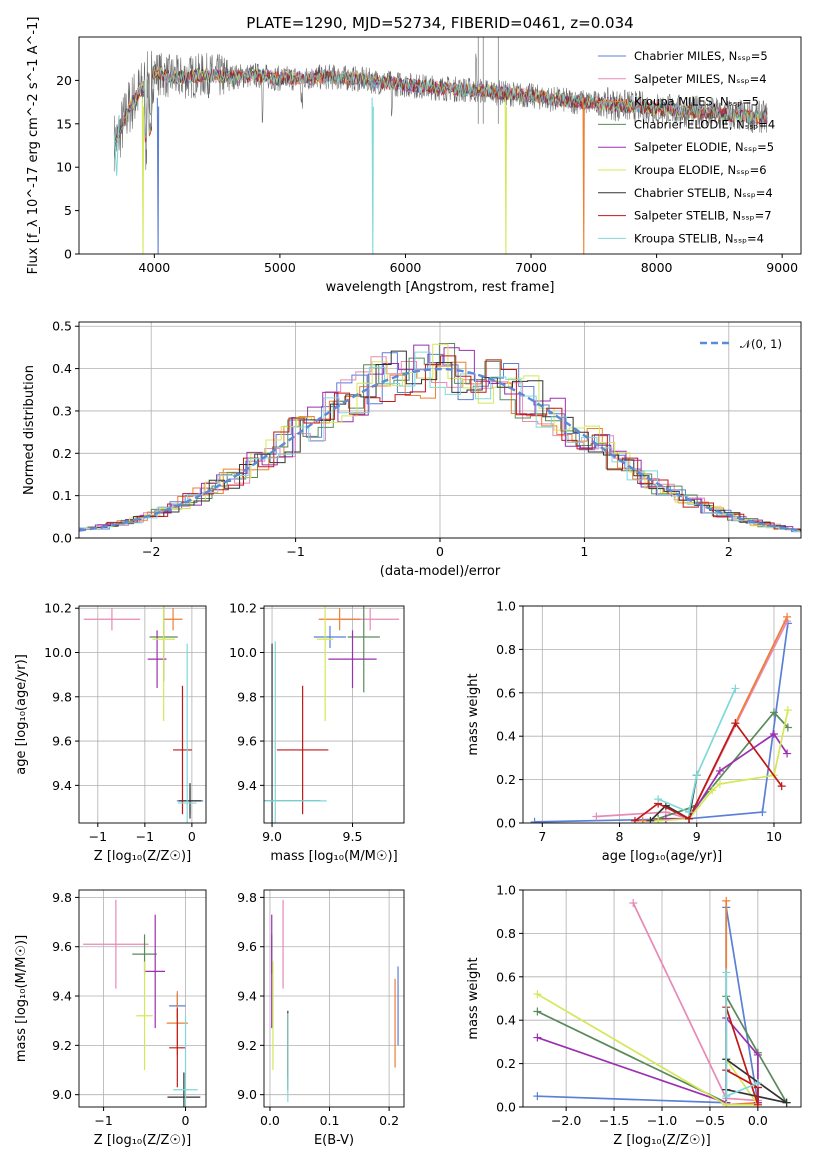 The width and height of the screenshot is (819, 1170). Describe the element at coordinates (700, 170) in the screenshot. I see `legend-label: Kroupa ELODIE, Nₛₛₚ=6` at that location.